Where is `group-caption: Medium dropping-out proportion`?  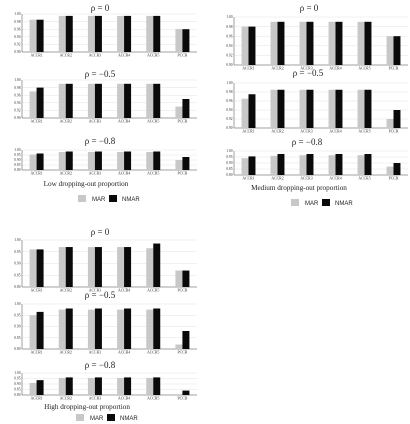 group-caption: Medium dropping-out proportion is located at coordinates (299, 188).